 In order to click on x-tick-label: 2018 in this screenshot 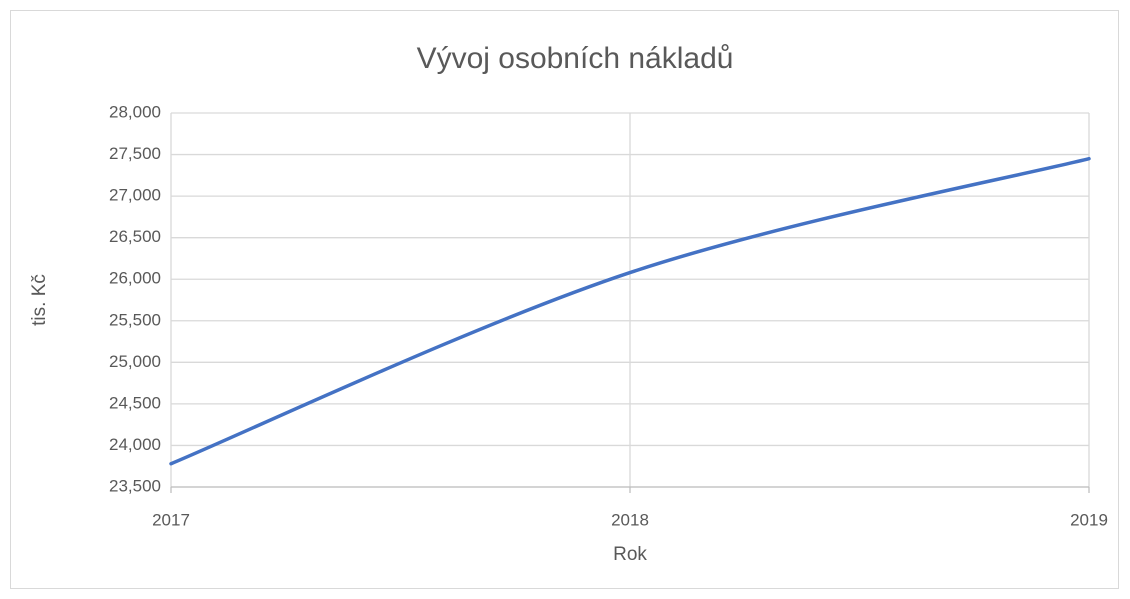, I will do `click(630, 519)`.